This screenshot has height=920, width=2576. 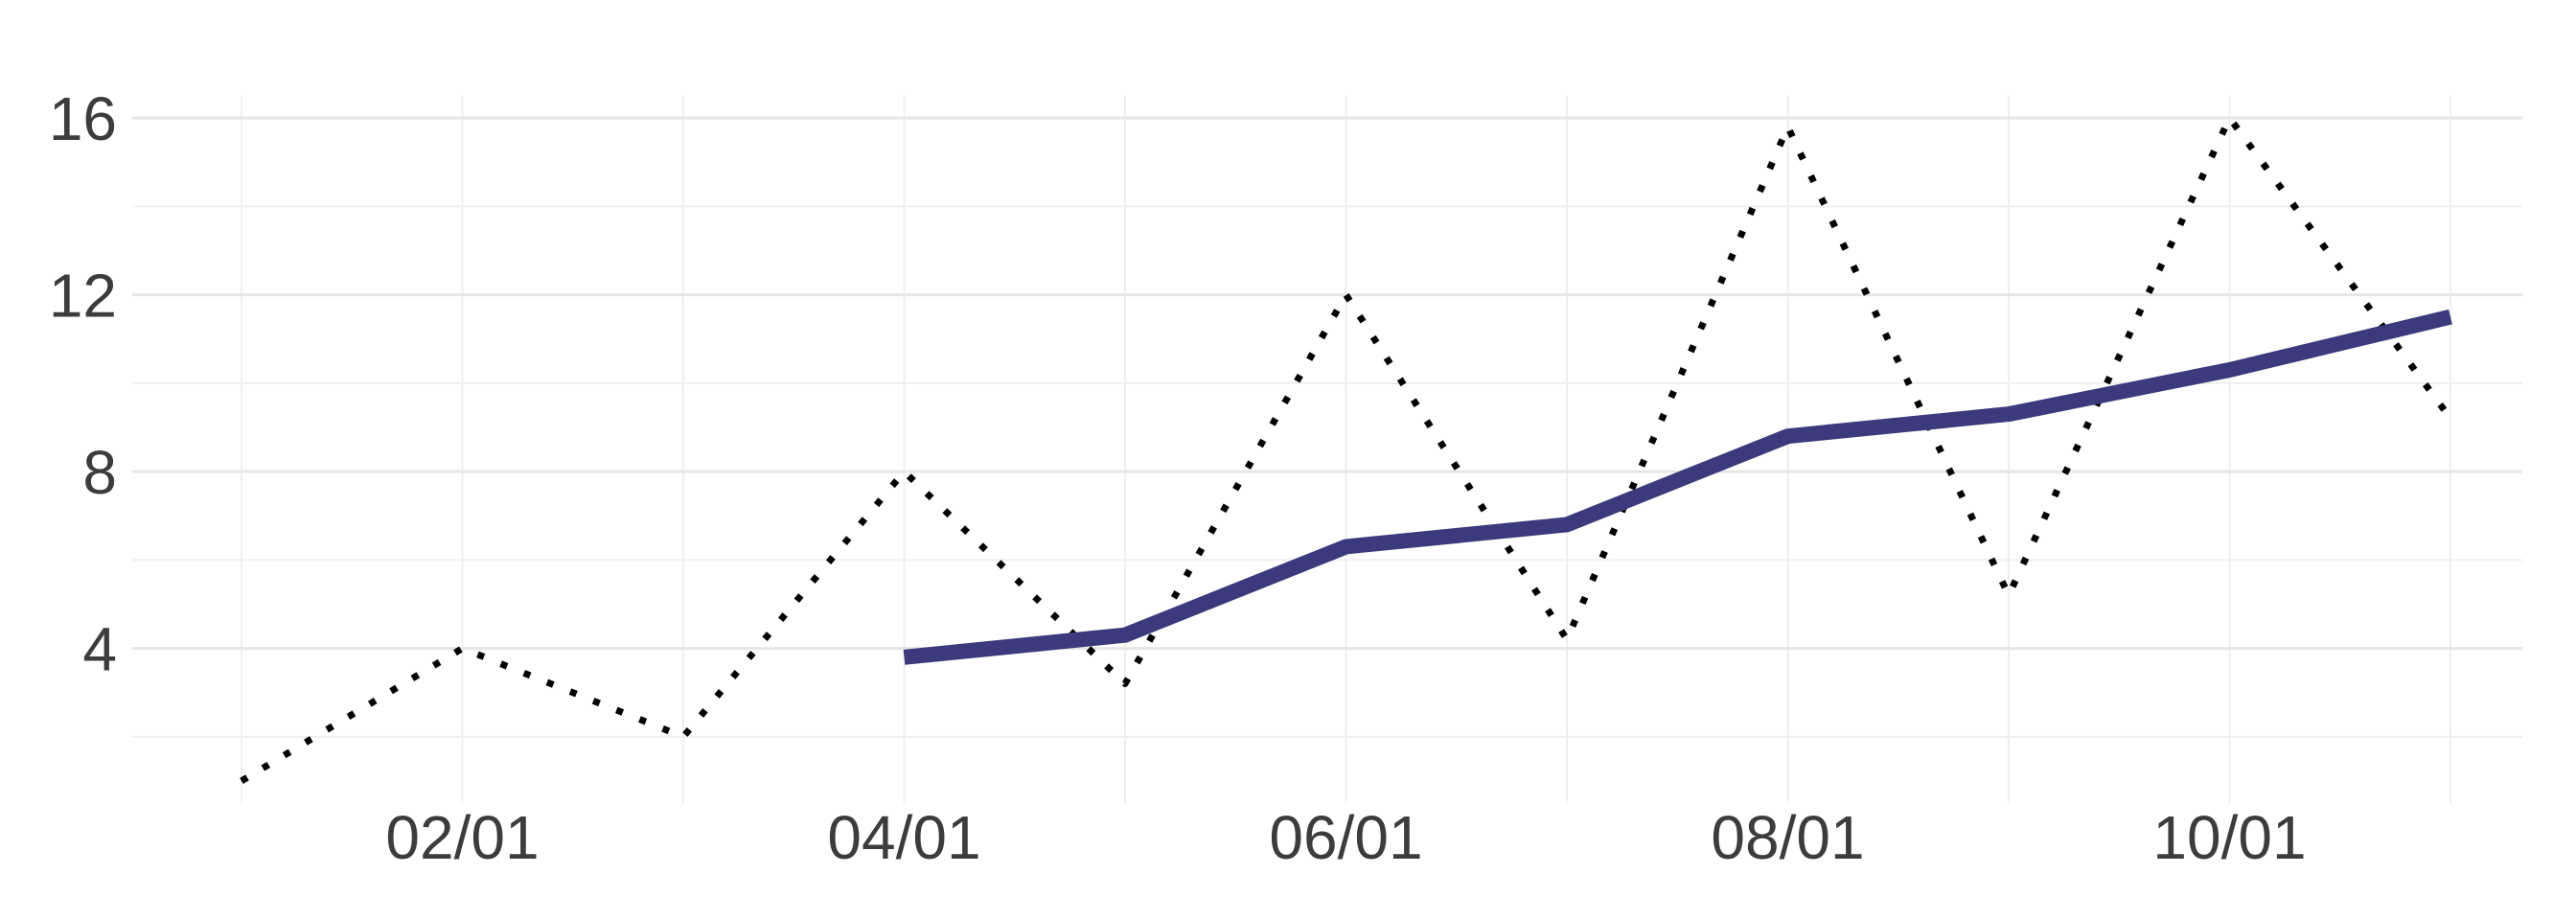 What do you see at coordinates (2229, 837) in the screenshot?
I see `x-tick-label: 10/01` at bounding box center [2229, 837].